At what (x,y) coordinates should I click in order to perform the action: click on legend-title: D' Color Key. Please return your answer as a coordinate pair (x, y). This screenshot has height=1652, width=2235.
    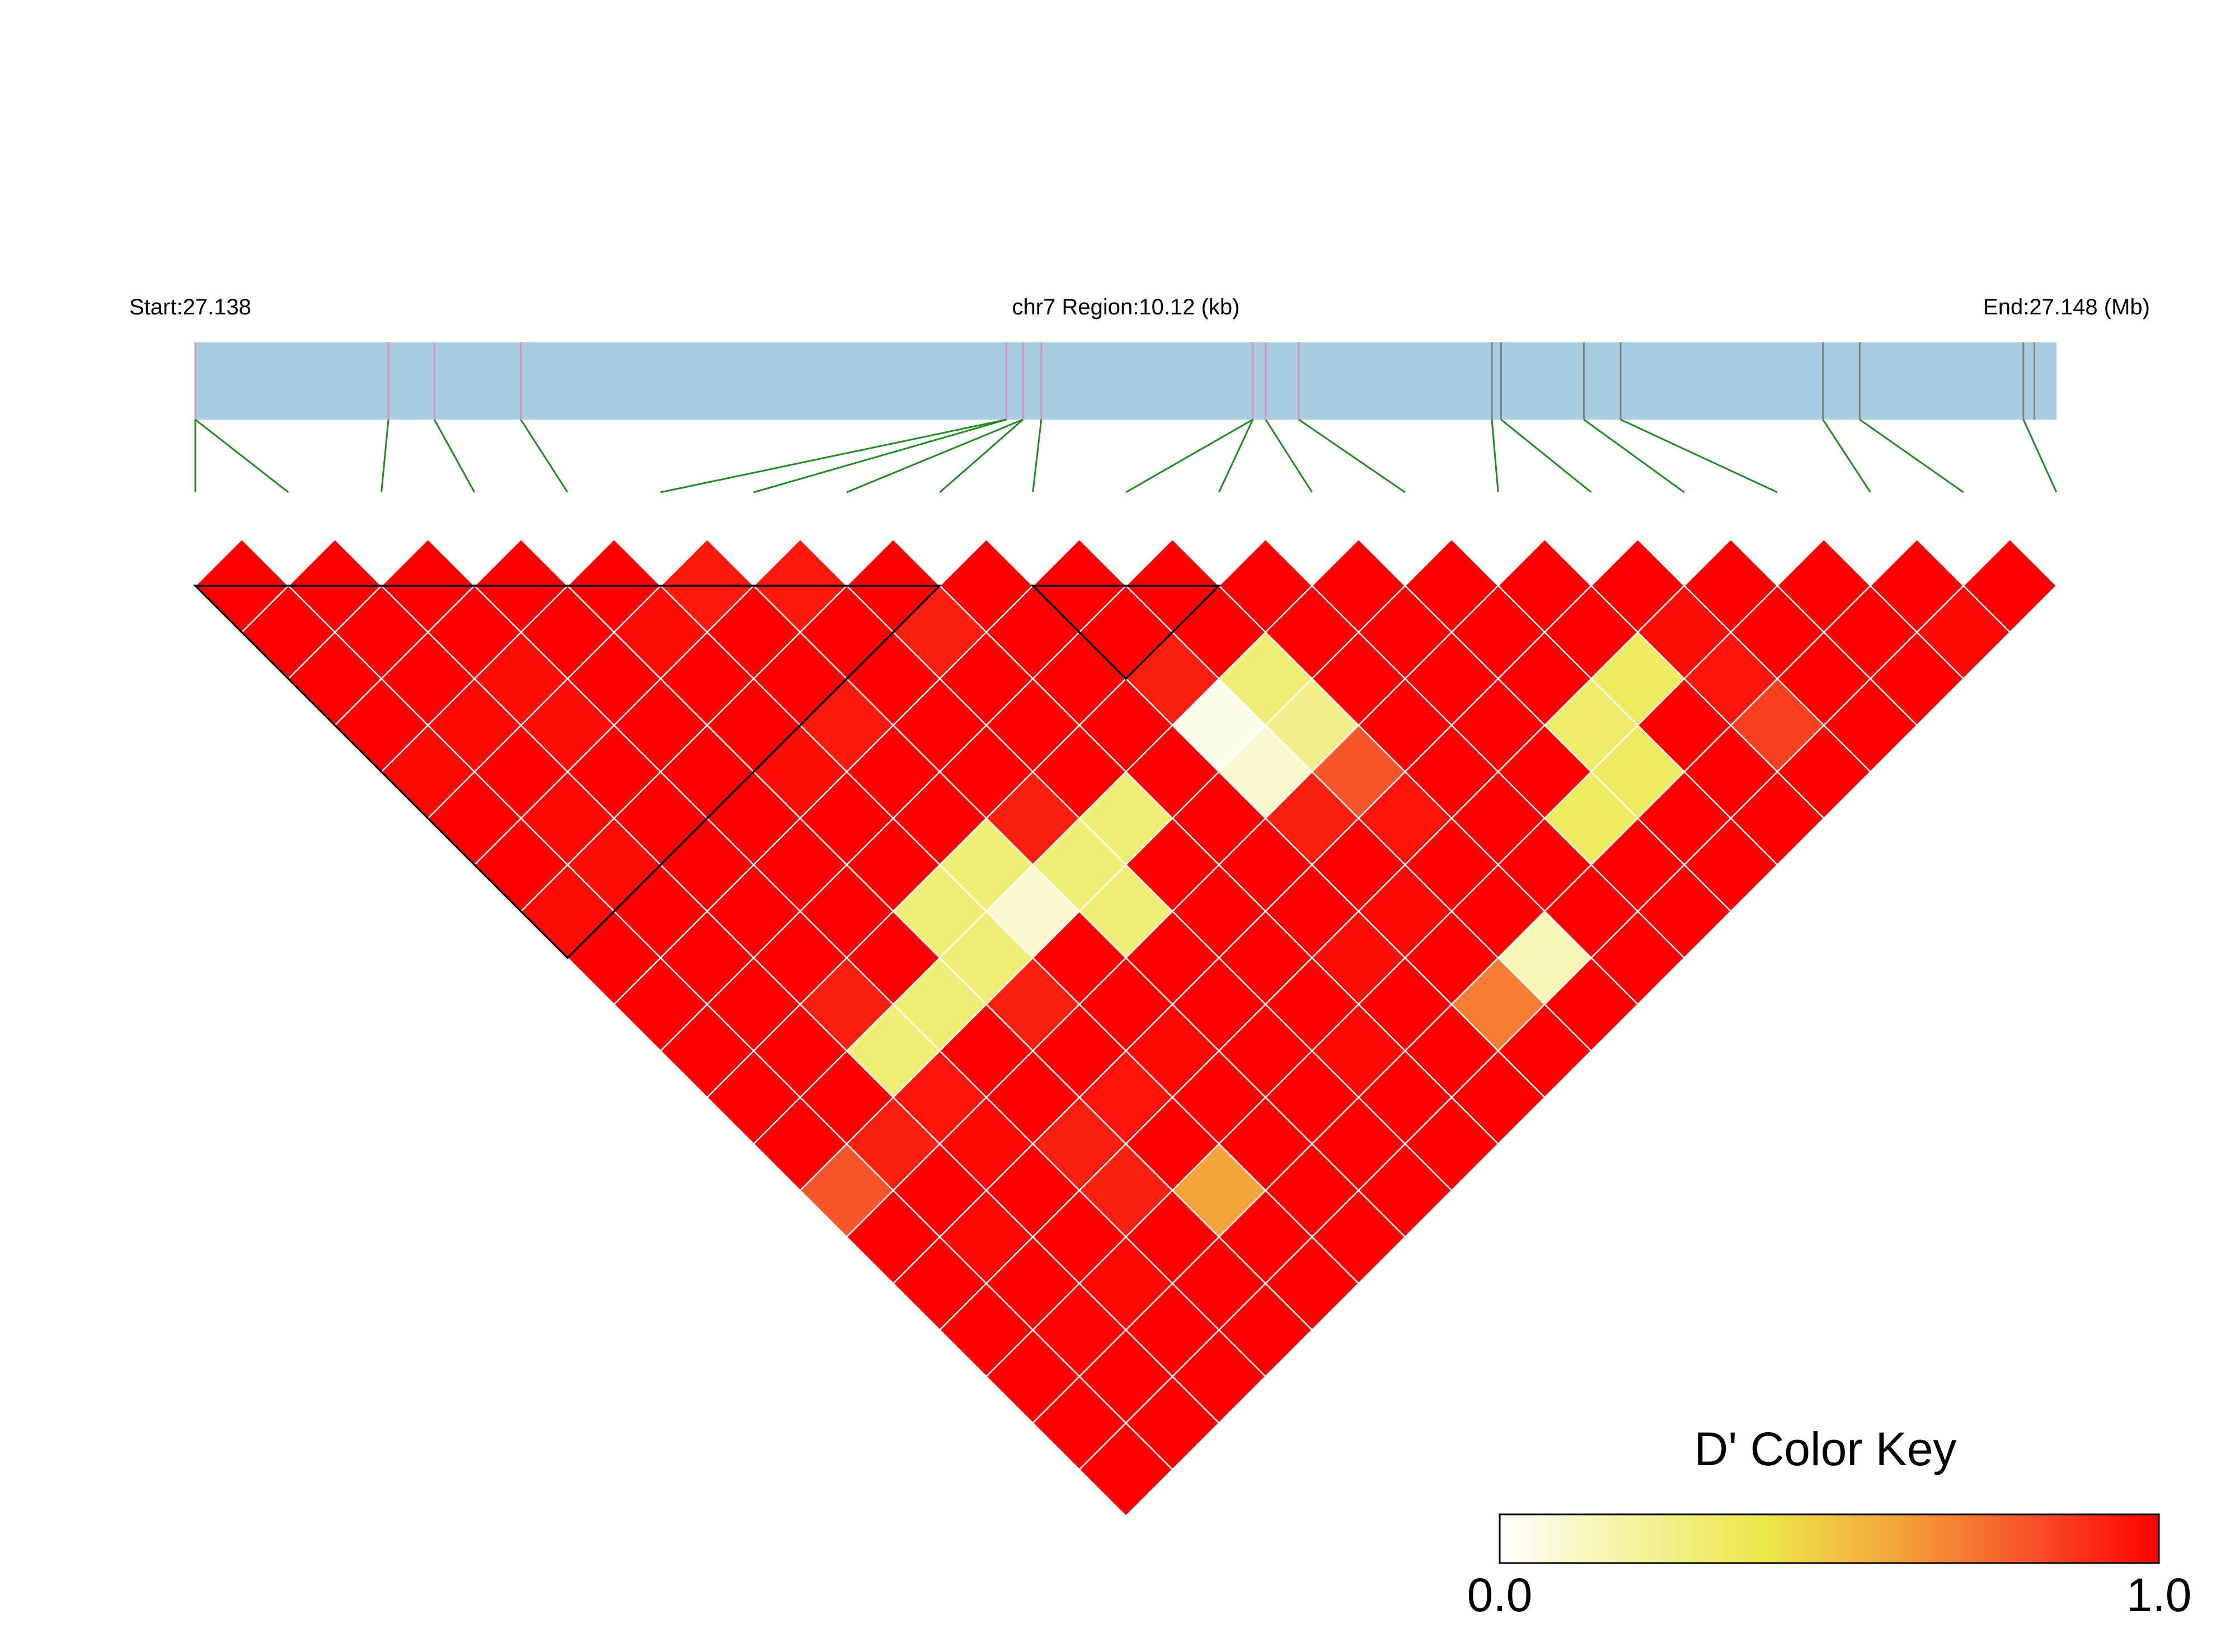
    Looking at the image, I should click on (1825, 1449).